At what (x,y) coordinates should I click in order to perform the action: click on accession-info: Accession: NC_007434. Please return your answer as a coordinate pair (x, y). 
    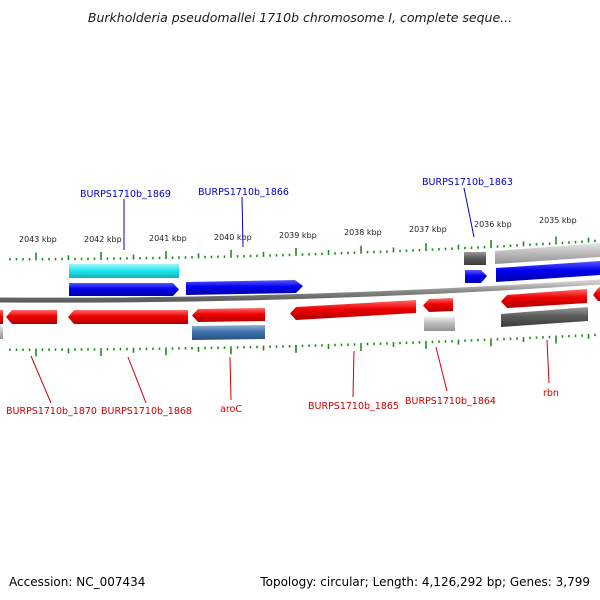
    Looking at the image, I should click on (77, 582).